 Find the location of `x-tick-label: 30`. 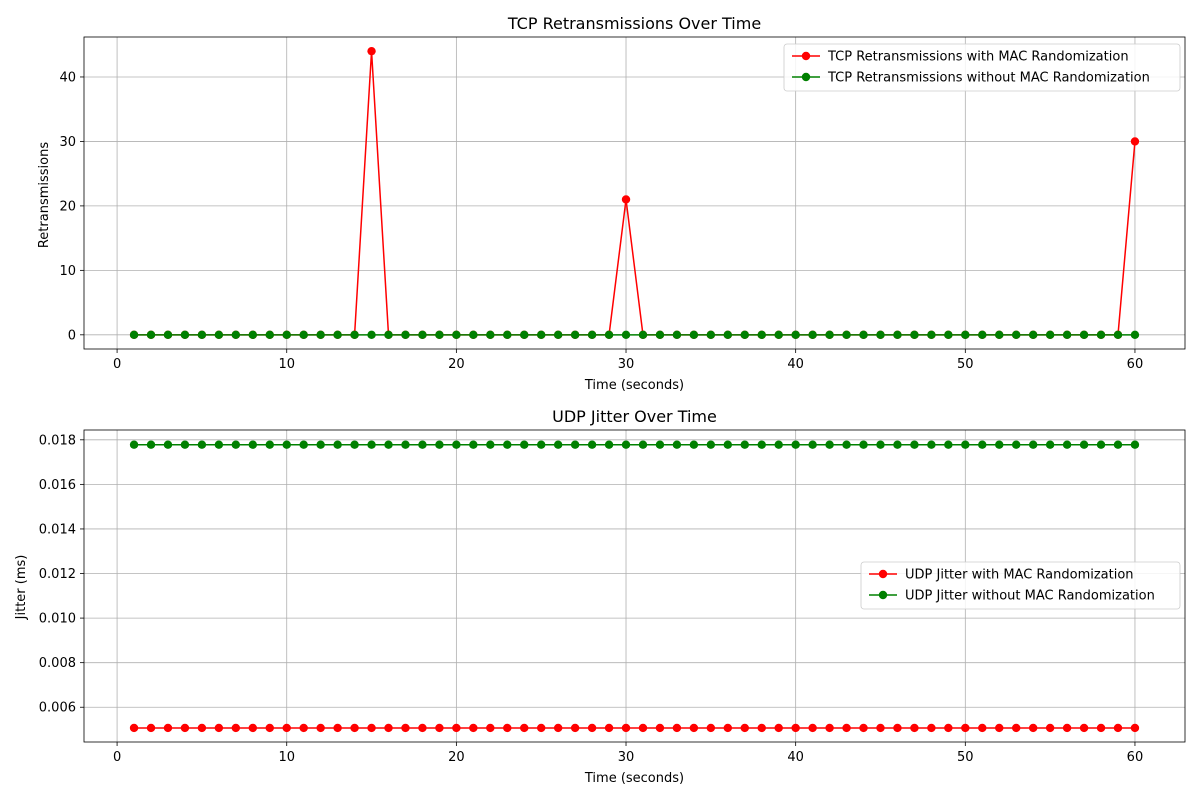

x-tick-label: 30 is located at coordinates (626, 364).